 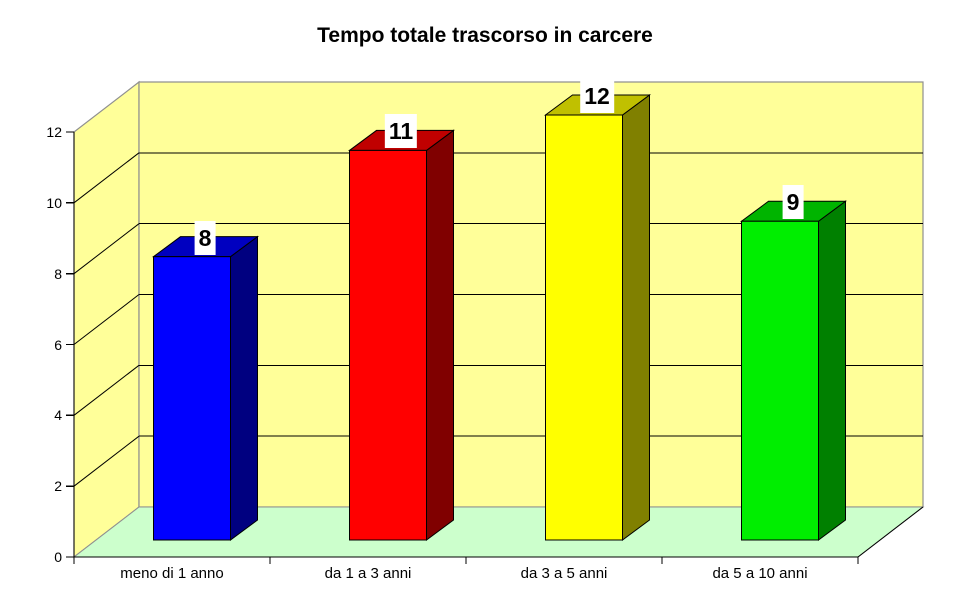 I want to click on y-axis-tick-label: 8, so click(x=58, y=273).